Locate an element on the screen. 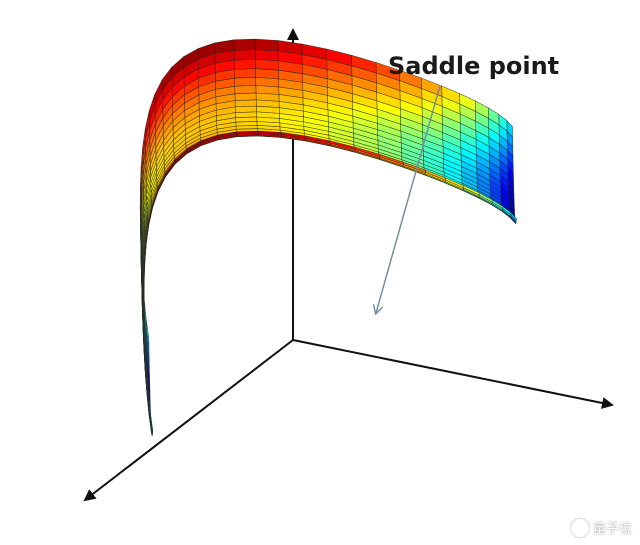 The image size is (640, 545). watermark-text: 量子位 is located at coordinates (612, 529).